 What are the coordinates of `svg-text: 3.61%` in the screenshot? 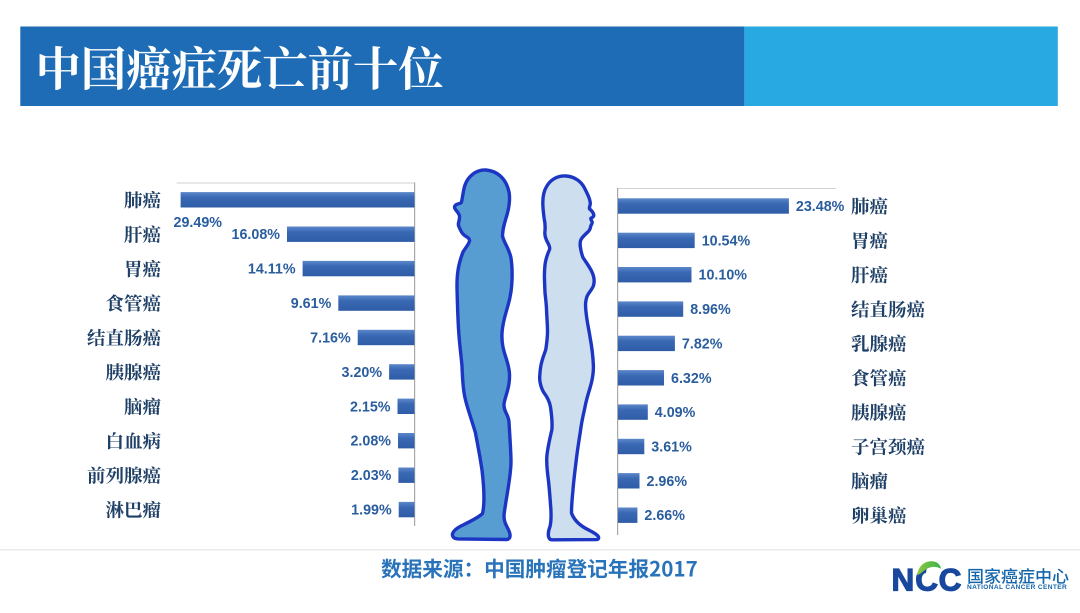 It's located at (671, 448).